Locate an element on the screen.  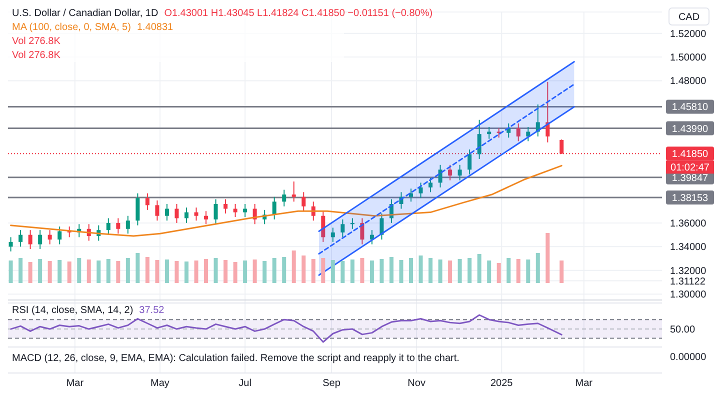
y-tick-label: 1.32000 is located at coordinates (688, 271).